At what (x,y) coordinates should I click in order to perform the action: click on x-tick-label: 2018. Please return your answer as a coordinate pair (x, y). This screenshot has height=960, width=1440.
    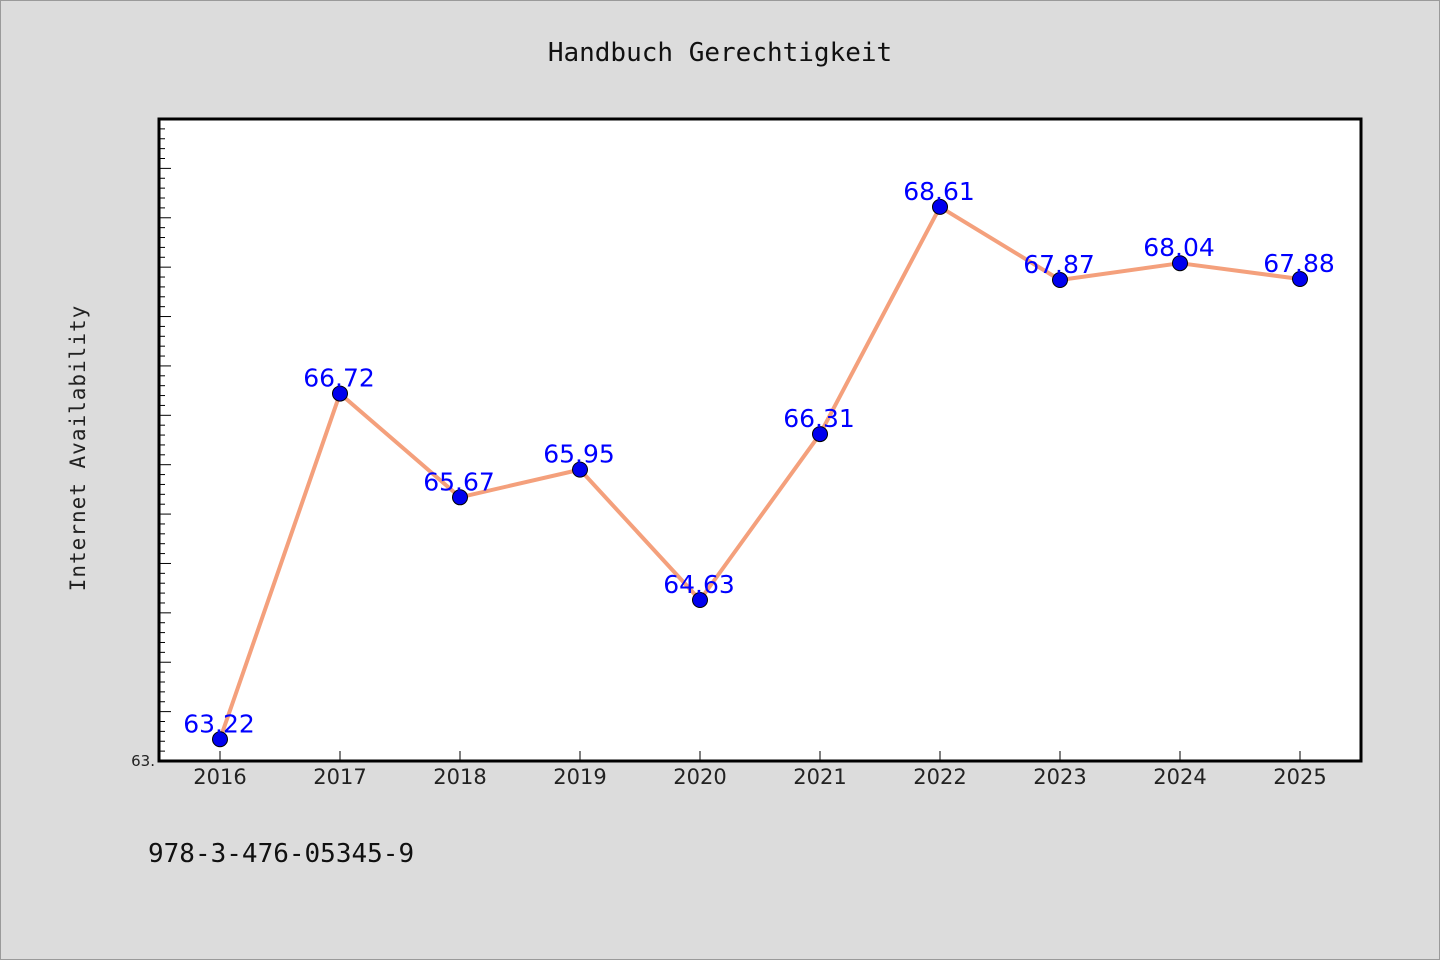
    Looking at the image, I should click on (459, 777).